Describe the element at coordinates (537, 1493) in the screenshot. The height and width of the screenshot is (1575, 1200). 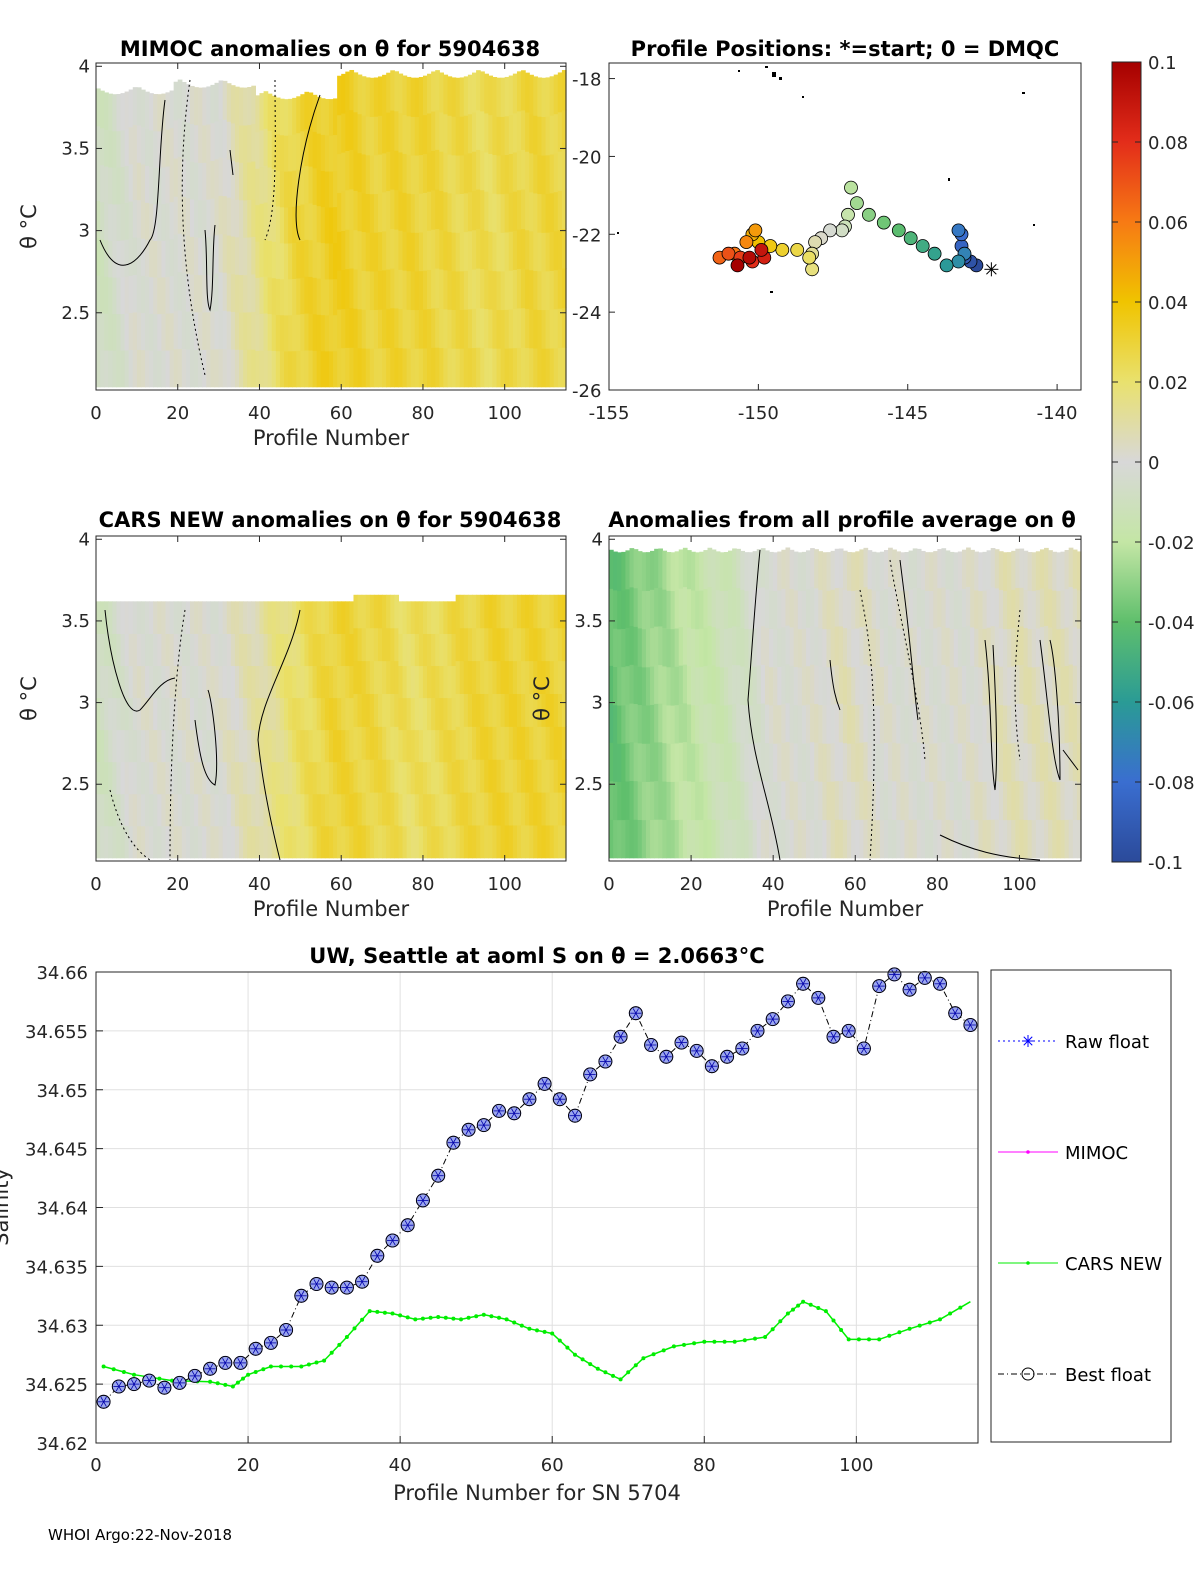
I see `salinity-xlabel: Profile Number for SN 5704` at that location.